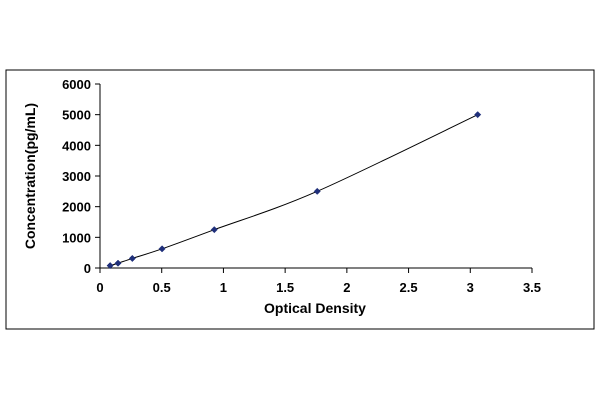  What do you see at coordinates (76, 176) in the screenshot?
I see `y-tick-label: 3000` at bounding box center [76, 176].